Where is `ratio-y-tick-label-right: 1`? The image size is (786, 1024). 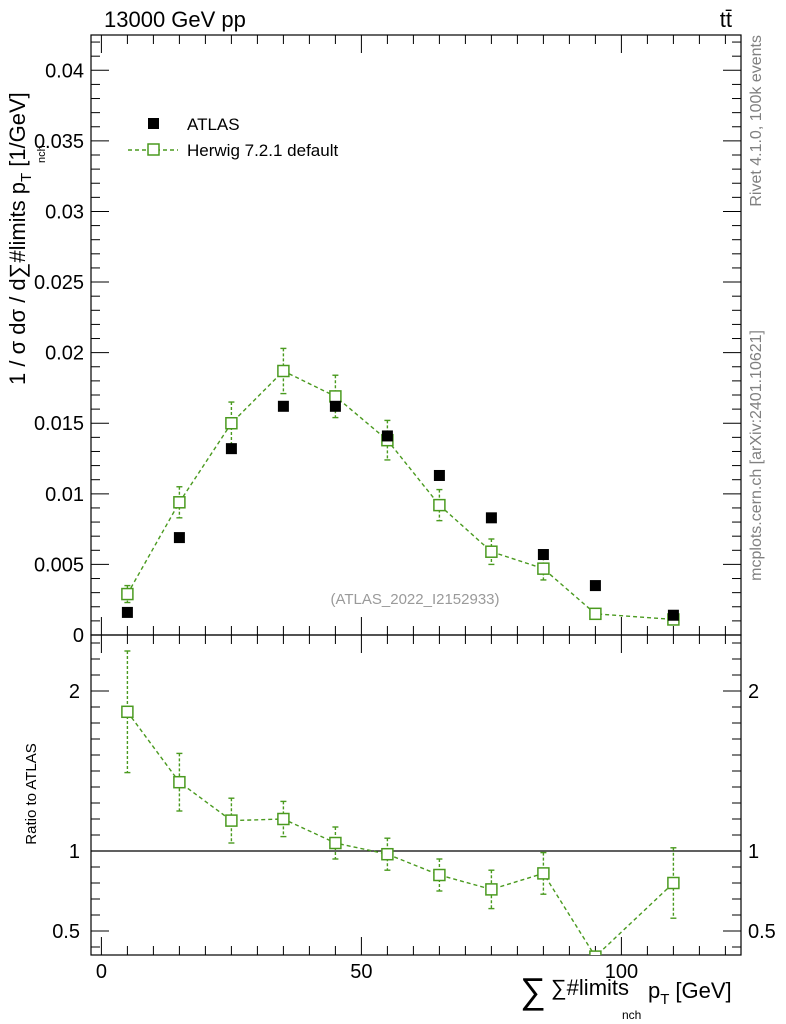
ratio-y-tick-label-right: 1 is located at coordinates (753, 852).